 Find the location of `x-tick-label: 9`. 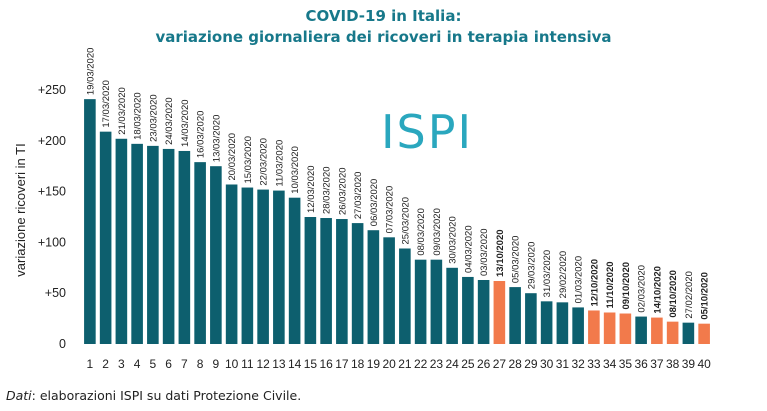

x-tick-label: 9 is located at coordinates (216, 364).